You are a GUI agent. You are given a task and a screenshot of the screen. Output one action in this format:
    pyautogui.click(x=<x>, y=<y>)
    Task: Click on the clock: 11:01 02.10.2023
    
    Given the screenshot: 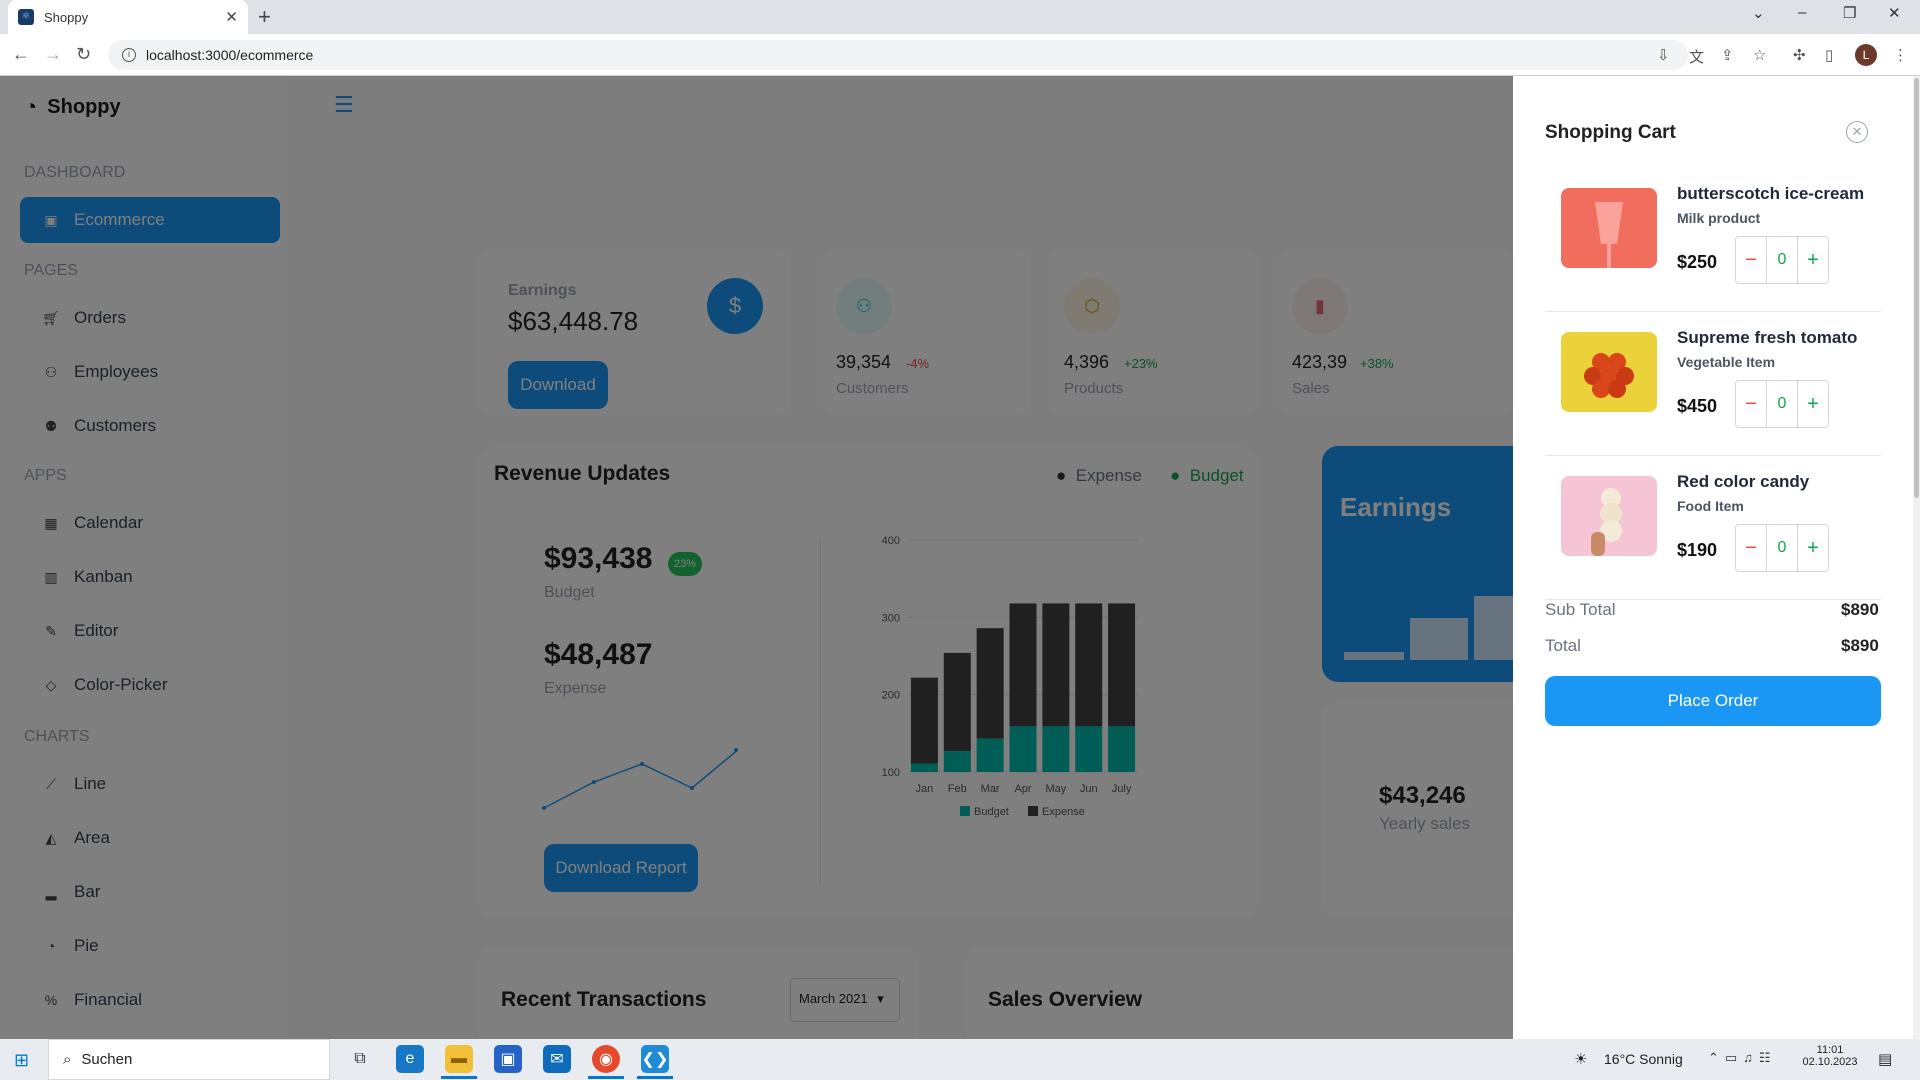 What is the action you would take?
    pyautogui.click(x=1830, y=1056)
    